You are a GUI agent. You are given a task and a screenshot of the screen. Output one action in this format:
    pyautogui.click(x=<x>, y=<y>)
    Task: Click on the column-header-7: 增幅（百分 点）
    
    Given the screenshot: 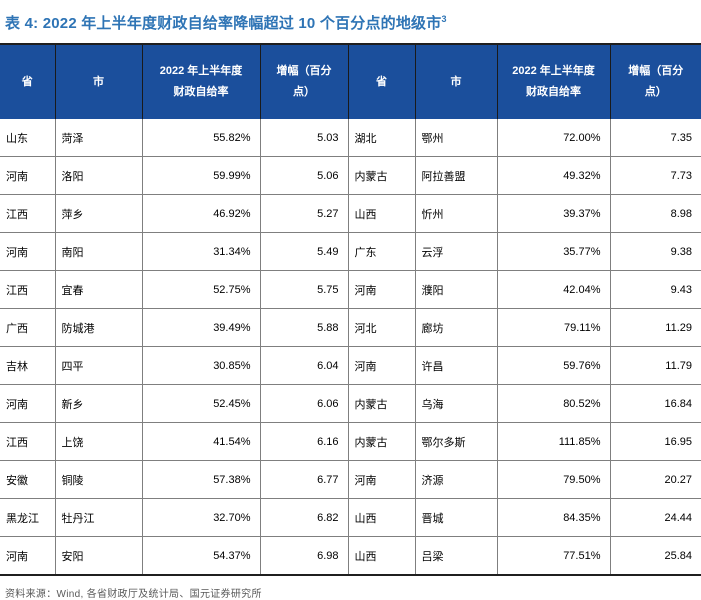 What is the action you would take?
    pyautogui.click(x=655, y=81)
    